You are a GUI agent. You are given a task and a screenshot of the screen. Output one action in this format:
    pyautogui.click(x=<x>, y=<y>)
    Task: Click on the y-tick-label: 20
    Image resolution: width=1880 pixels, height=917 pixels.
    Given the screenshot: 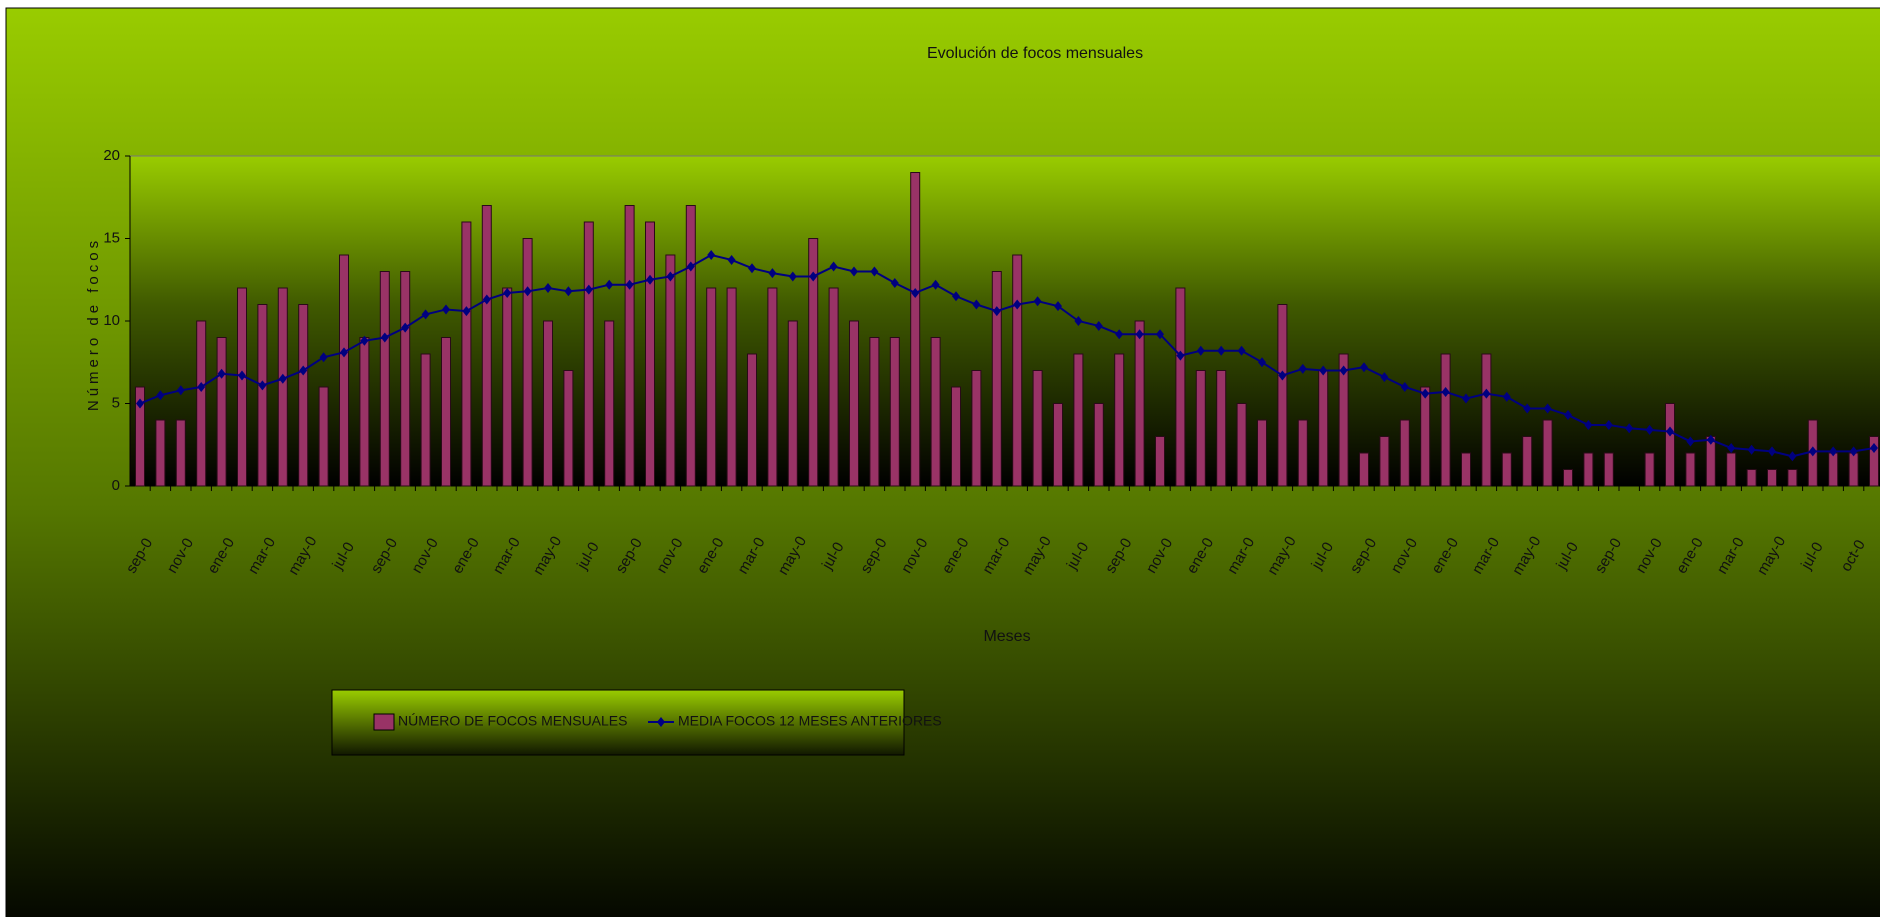 What is the action you would take?
    pyautogui.click(x=111, y=155)
    